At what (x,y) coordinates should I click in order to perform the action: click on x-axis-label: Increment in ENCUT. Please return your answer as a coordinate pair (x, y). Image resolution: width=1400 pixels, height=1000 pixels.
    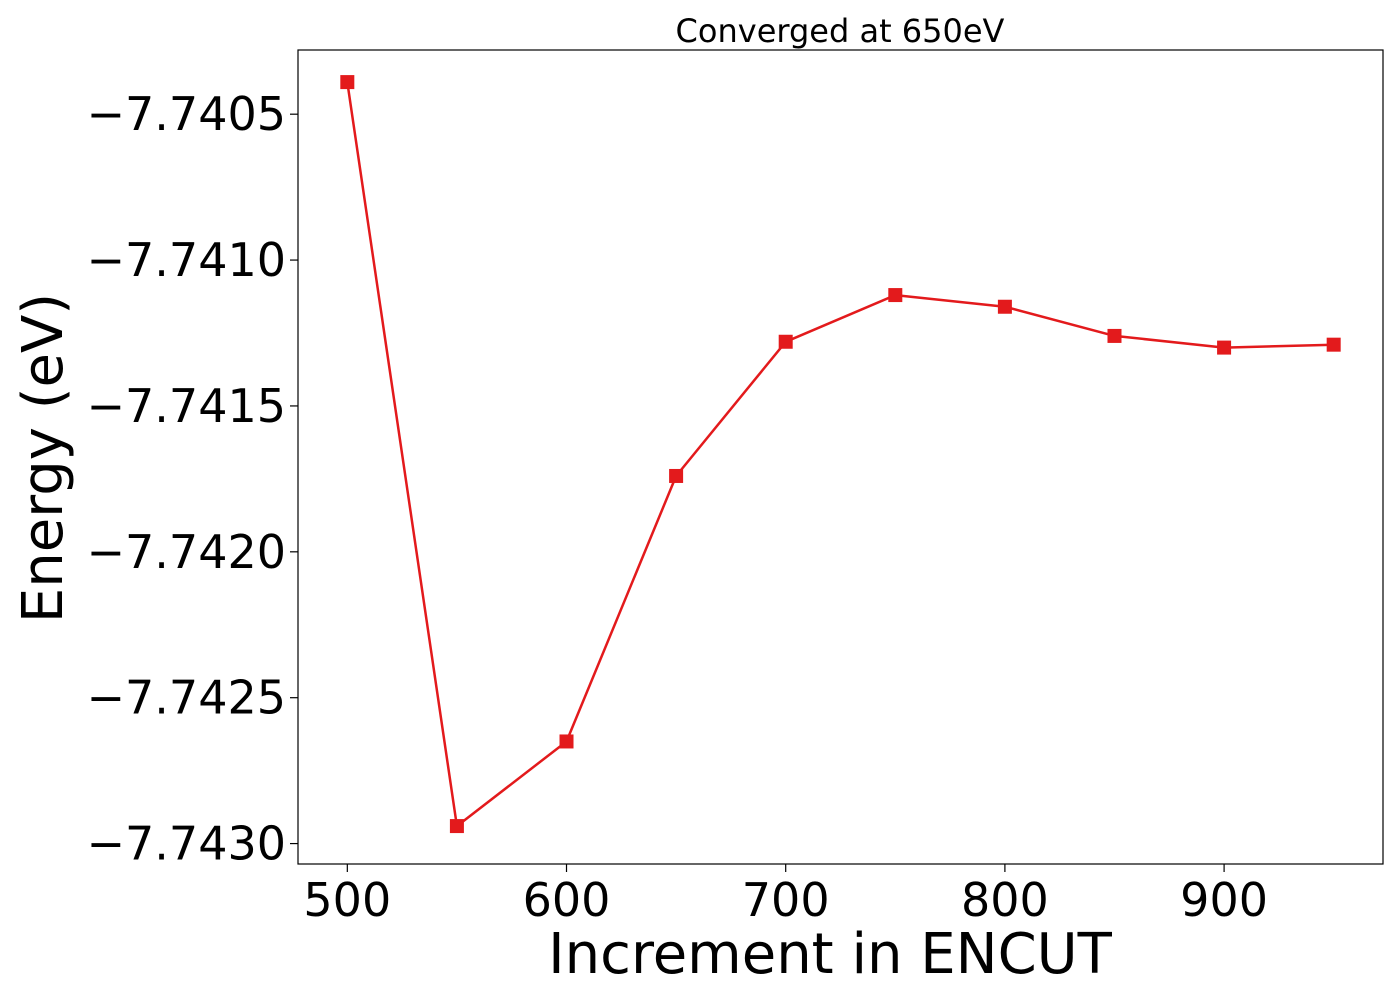
    Looking at the image, I should click on (830, 954).